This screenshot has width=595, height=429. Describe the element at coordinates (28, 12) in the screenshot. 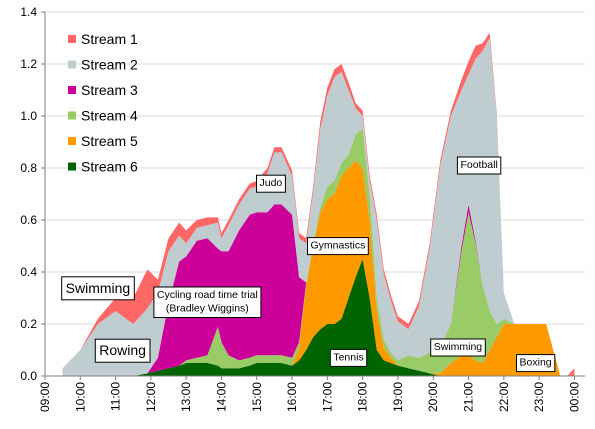

I see `y-tick-label: 1.4` at that location.